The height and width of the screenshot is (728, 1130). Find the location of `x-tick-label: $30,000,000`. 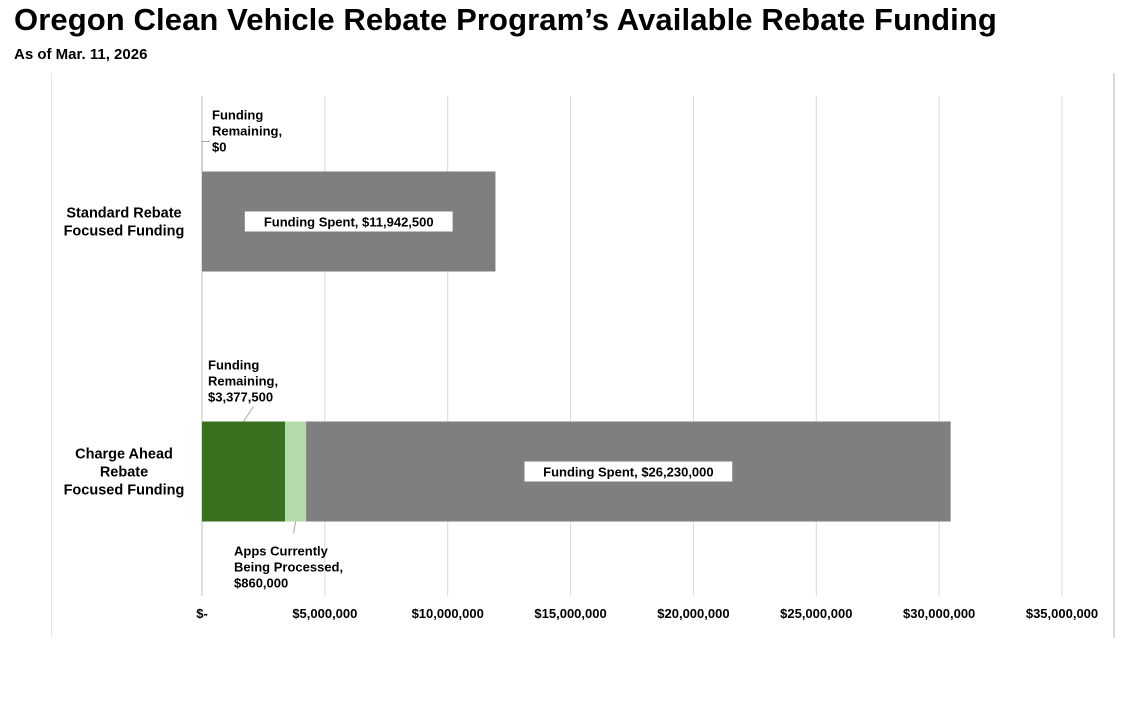

x-tick-label: $30,000,000 is located at coordinates (939, 613).